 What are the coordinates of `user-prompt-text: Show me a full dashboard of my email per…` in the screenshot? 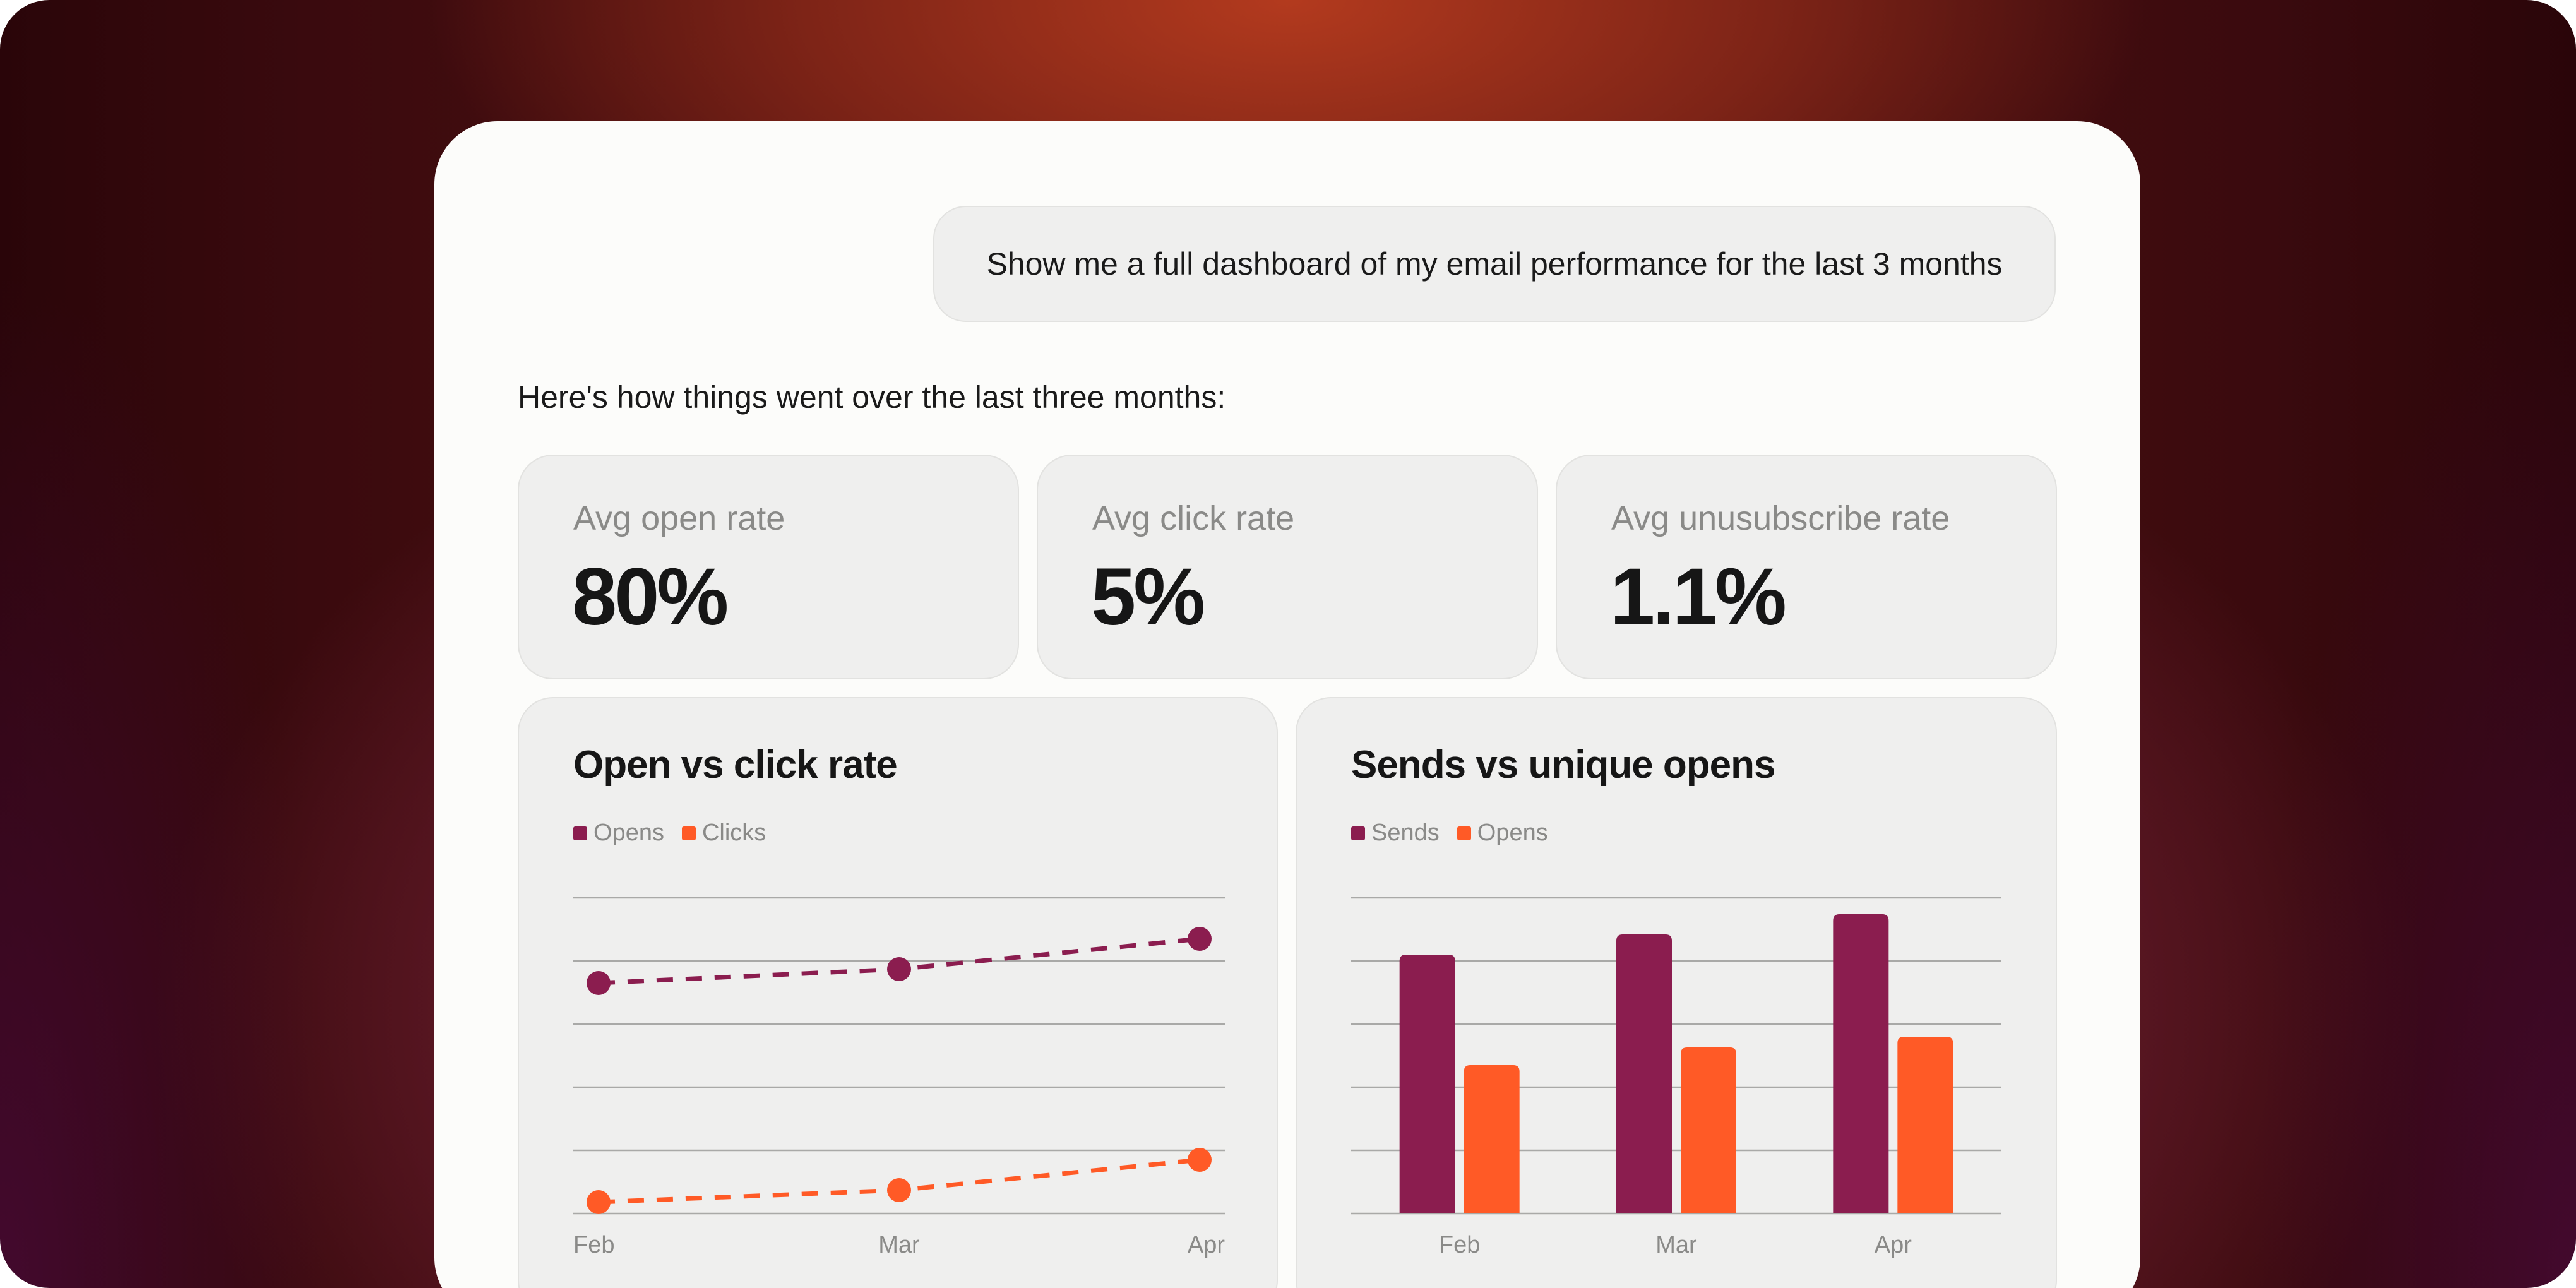 It's located at (1494, 264).